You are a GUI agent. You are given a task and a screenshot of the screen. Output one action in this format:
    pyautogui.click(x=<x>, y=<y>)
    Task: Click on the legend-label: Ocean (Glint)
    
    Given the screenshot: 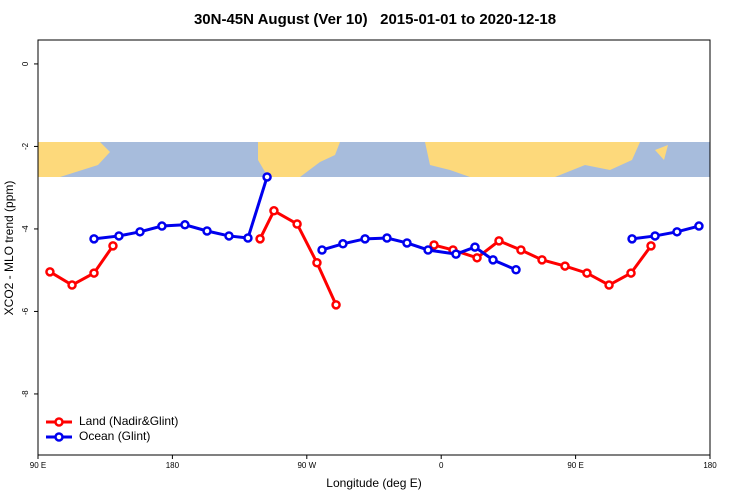 What is the action you would take?
    pyautogui.click(x=114, y=436)
    